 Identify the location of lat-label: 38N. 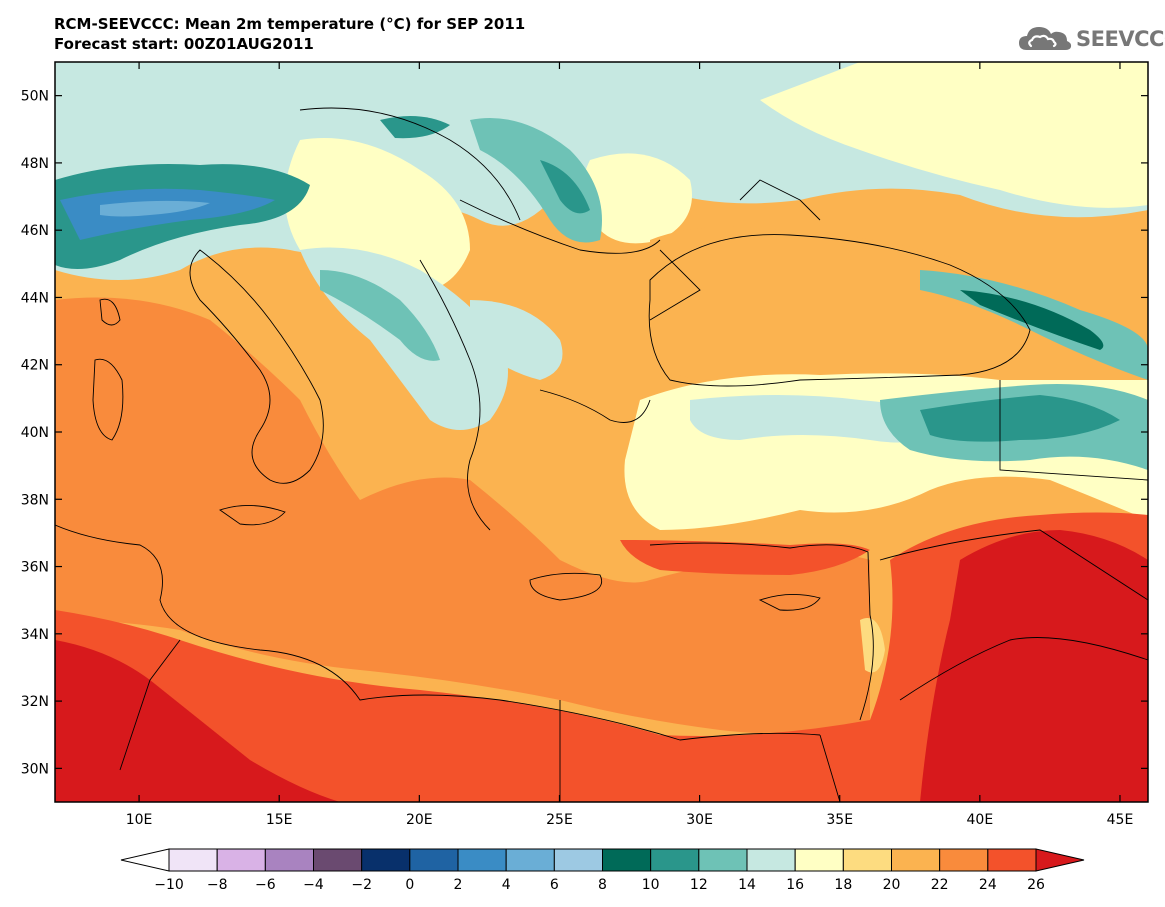
(35, 500).